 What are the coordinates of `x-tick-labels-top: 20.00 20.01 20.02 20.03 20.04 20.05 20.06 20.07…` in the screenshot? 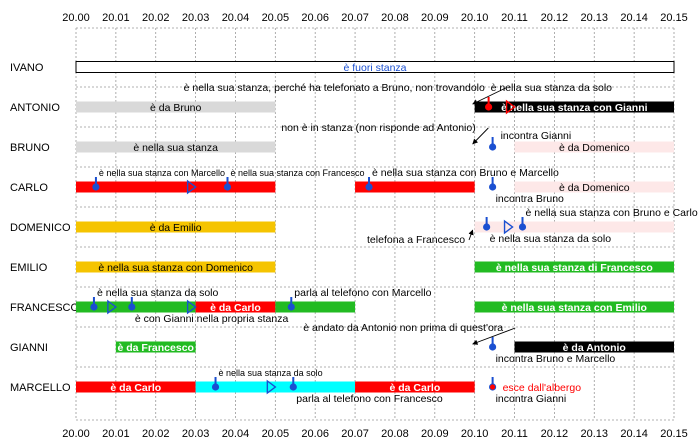 It's located at (375, 18).